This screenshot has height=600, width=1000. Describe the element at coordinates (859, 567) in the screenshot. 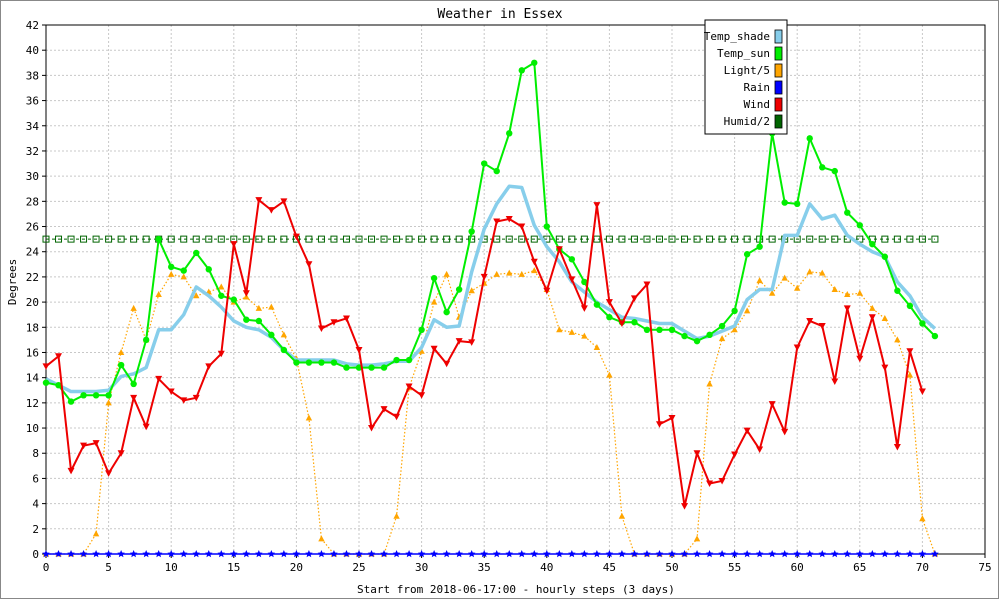

I see `x-tick-label: 65` at that location.